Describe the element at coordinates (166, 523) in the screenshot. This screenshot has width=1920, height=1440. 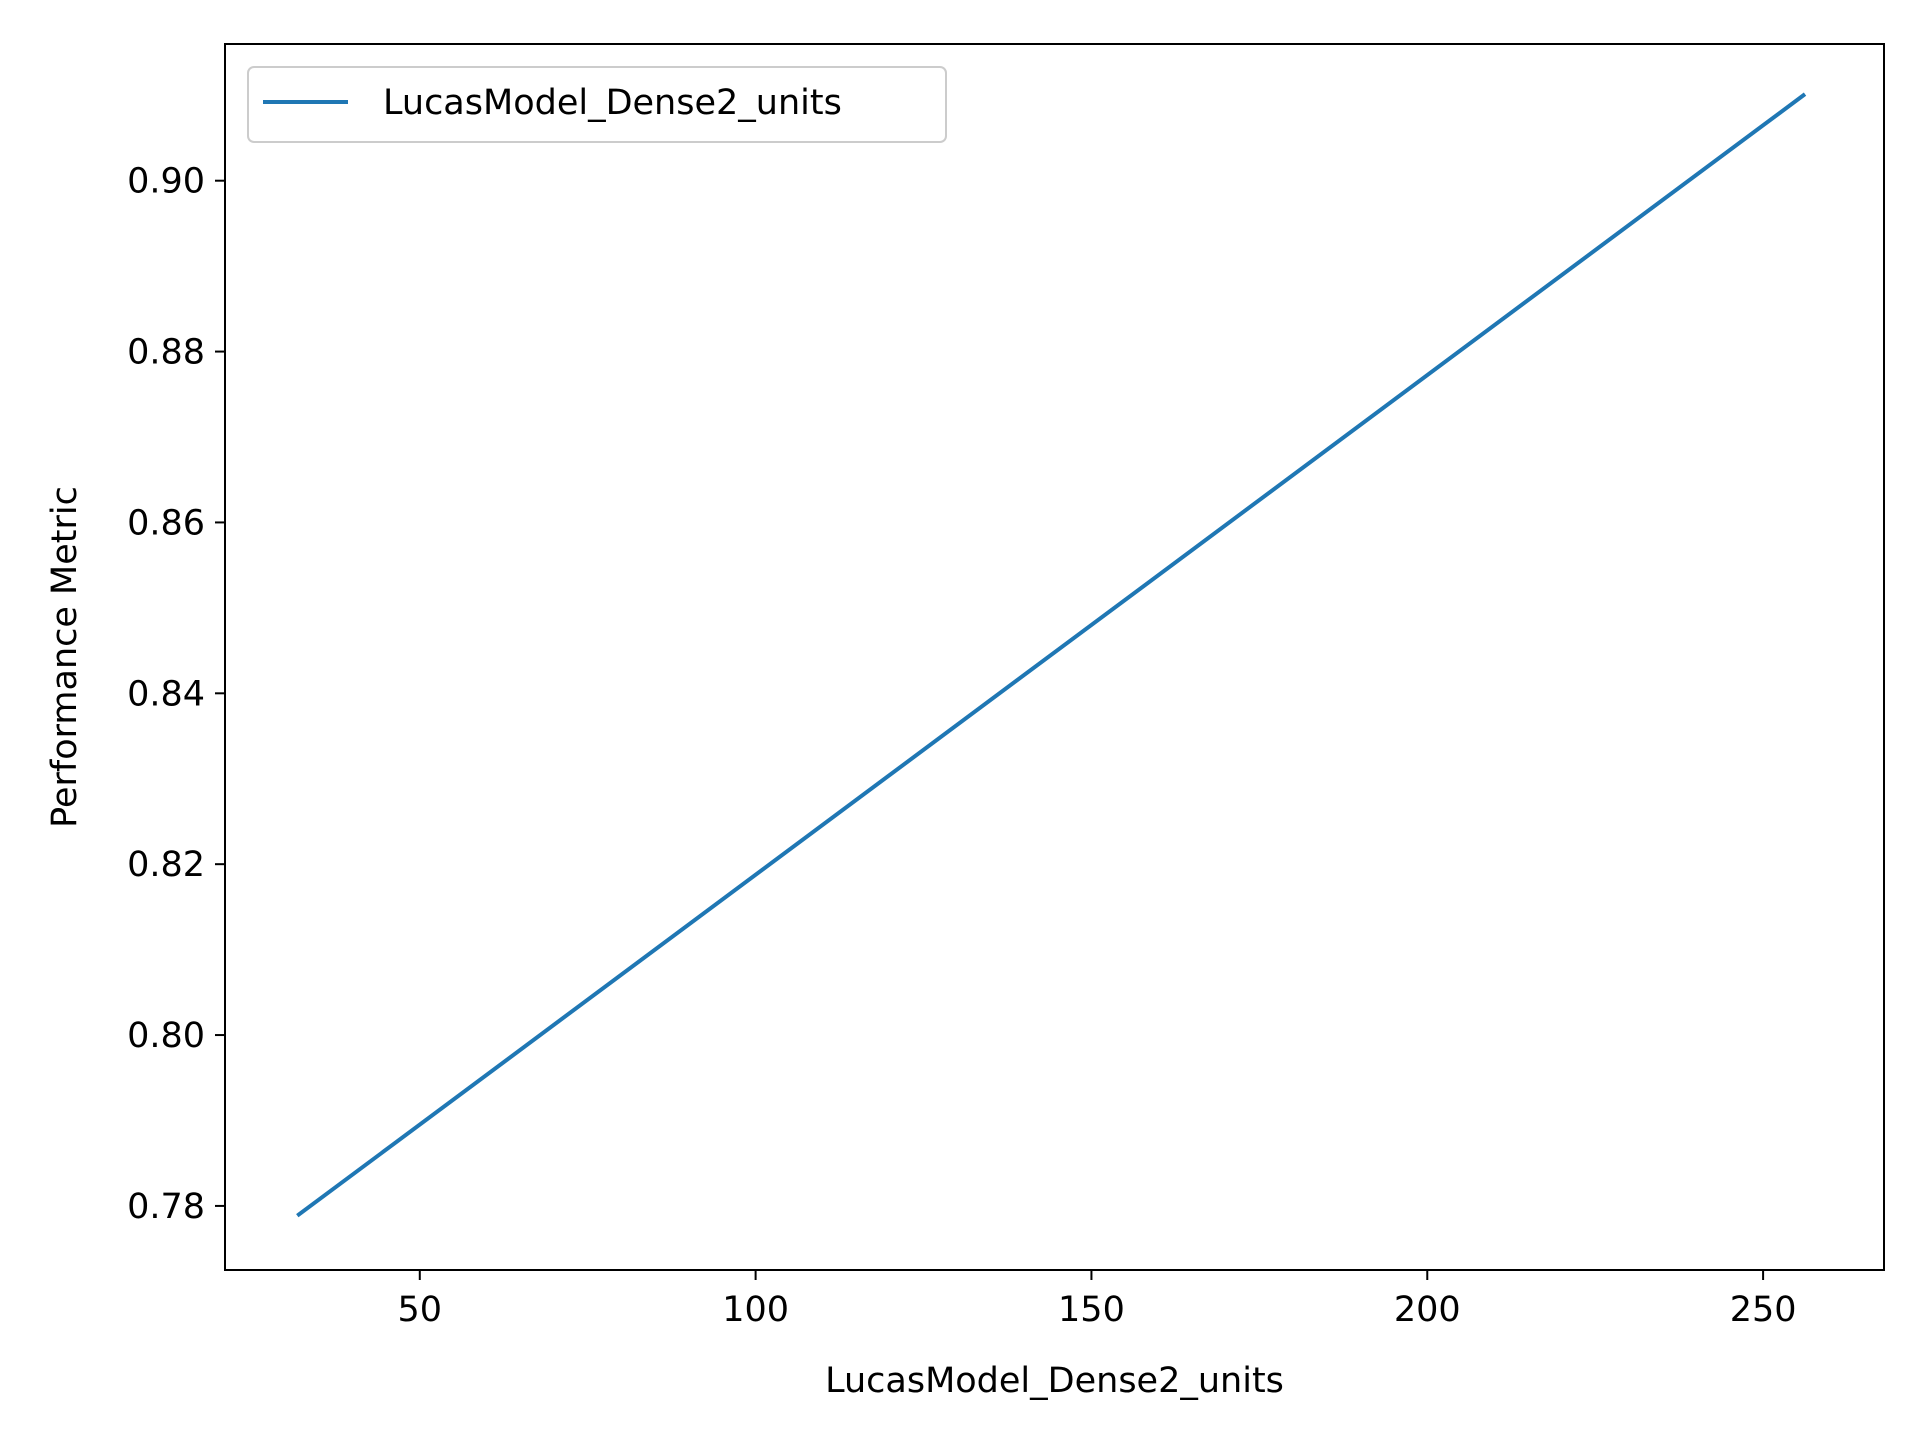
I see `y-tick-label: 0.86` at that location.